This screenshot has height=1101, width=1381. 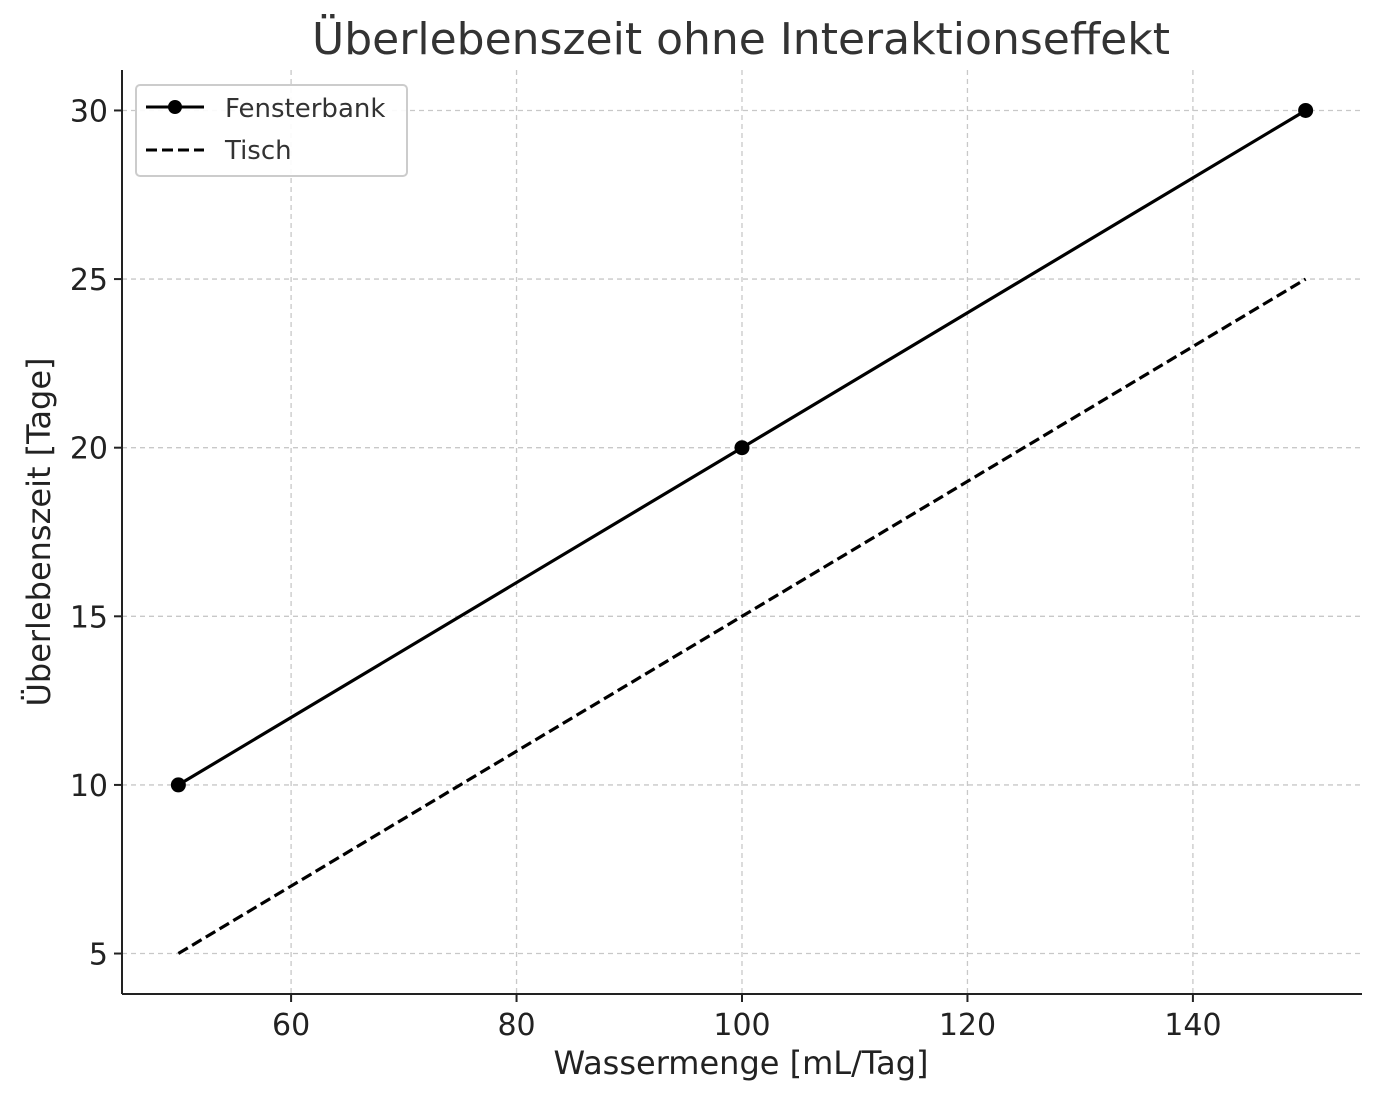 I want to click on y-axis-label: Überlebenszeit [Tage], so click(x=39, y=531).